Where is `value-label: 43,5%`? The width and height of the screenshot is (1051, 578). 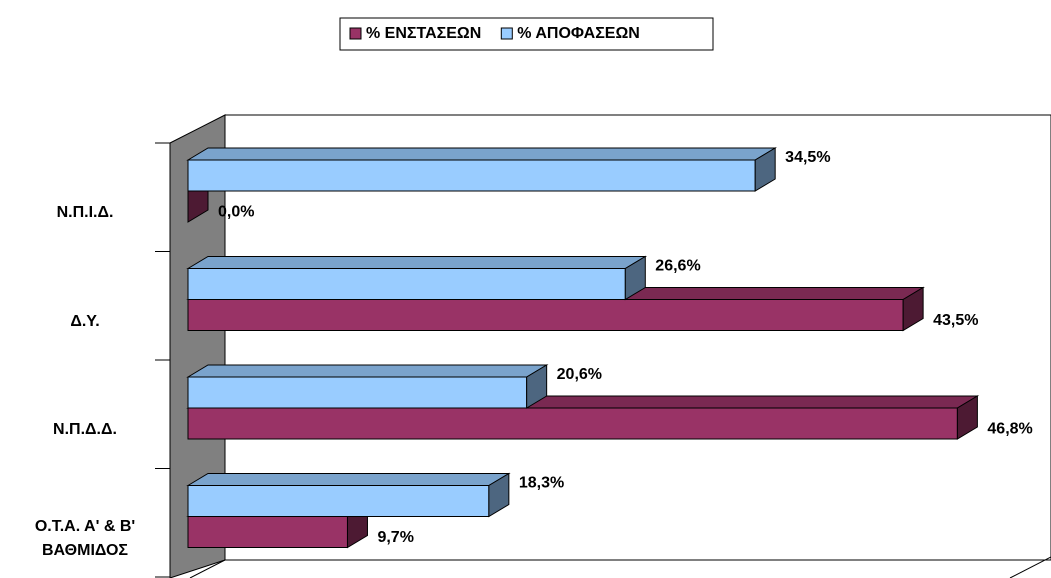 value-label: 43,5% is located at coordinates (955, 320).